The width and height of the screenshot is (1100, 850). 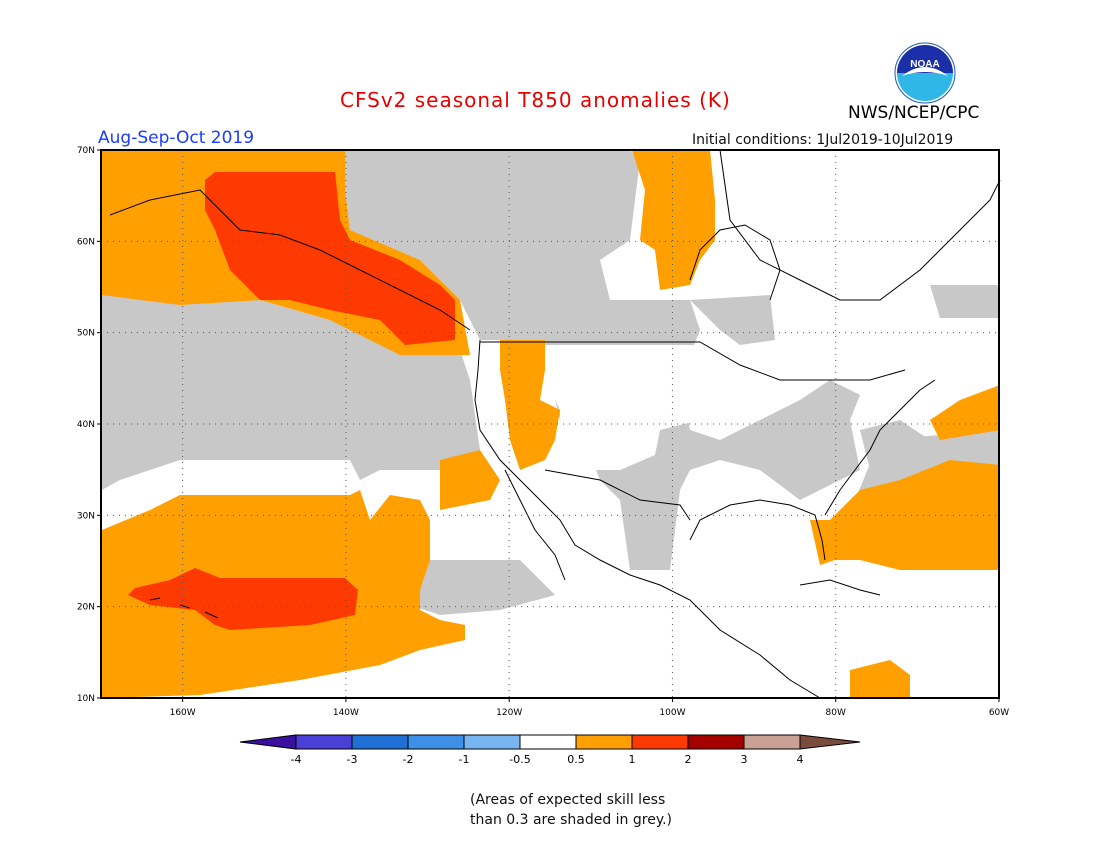 What do you see at coordinates (617, 495) in the screenshot?
I see `us-mexico-border-line` at bounding box center [617, 495].